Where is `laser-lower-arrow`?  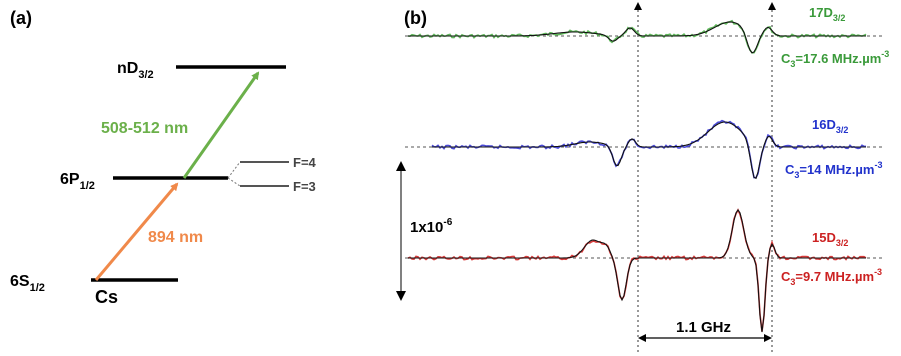 laser-lower-arrow is located at coordinates (136, 231).